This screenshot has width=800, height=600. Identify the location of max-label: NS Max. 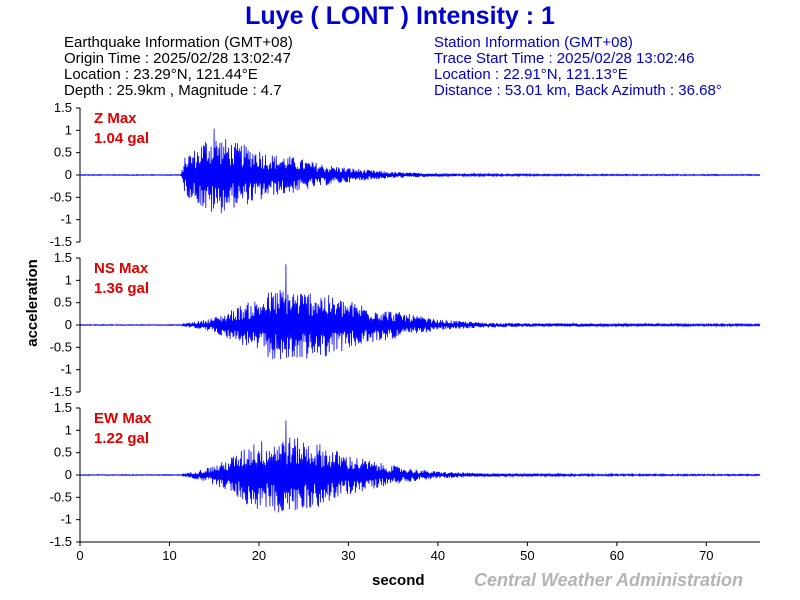
(121, 268).